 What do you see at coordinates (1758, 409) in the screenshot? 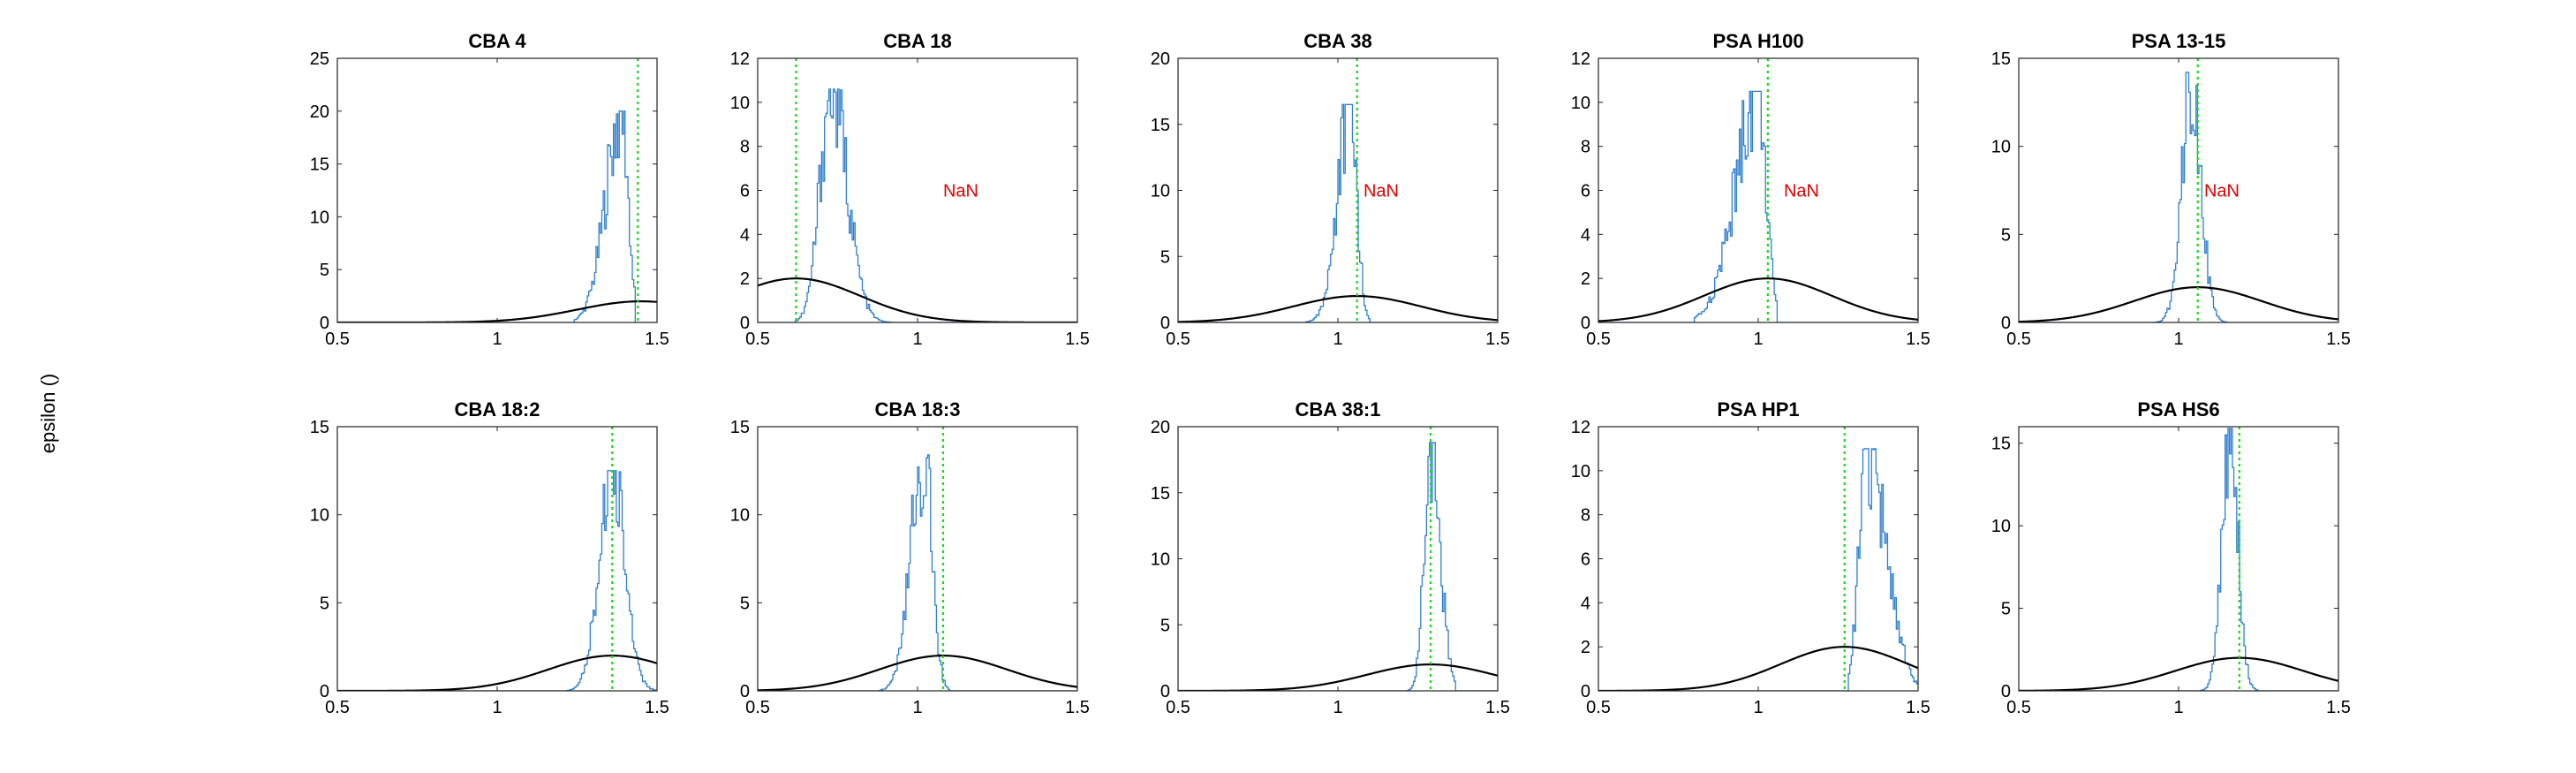
I see `subplot-title: PSA HP1` at bounding box center [1758, 409].